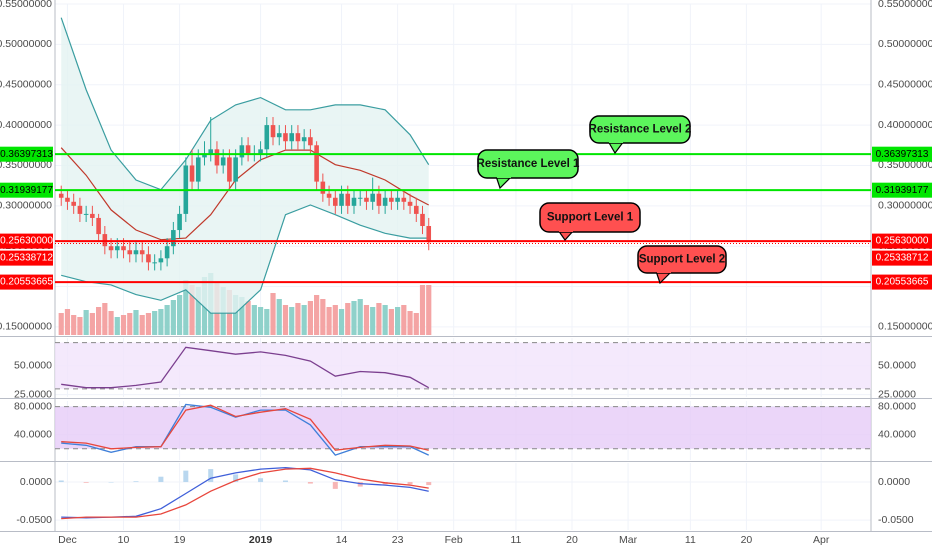  I want to click on y-tick-label-left: 40.0000, so click(33, 434).